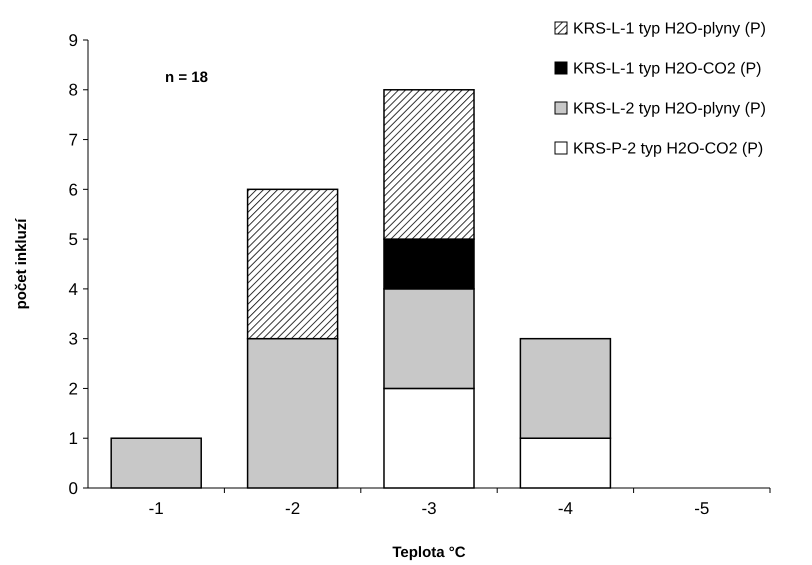  What do you see at coordinates (73, 438) in the screenshot?
I see `y-tick-label: 1` at bounding box center [73, 438].